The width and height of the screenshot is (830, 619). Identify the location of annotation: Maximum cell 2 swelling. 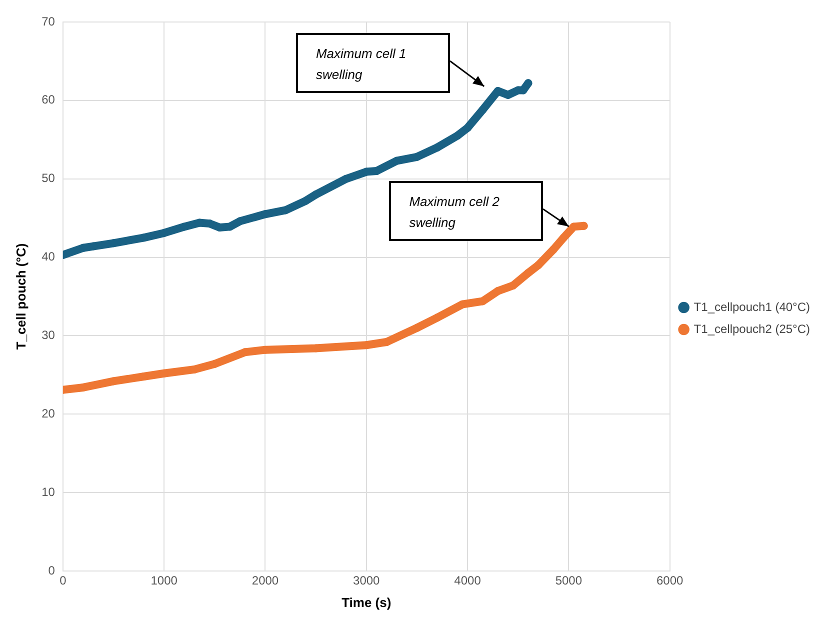
(454, 212).